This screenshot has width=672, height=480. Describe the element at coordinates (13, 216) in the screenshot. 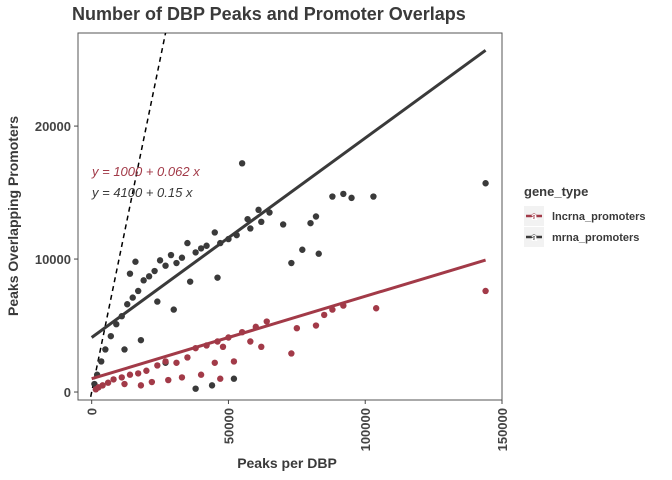

I see `y-axis-title: Peaks Overlapping Promoters` at that location.